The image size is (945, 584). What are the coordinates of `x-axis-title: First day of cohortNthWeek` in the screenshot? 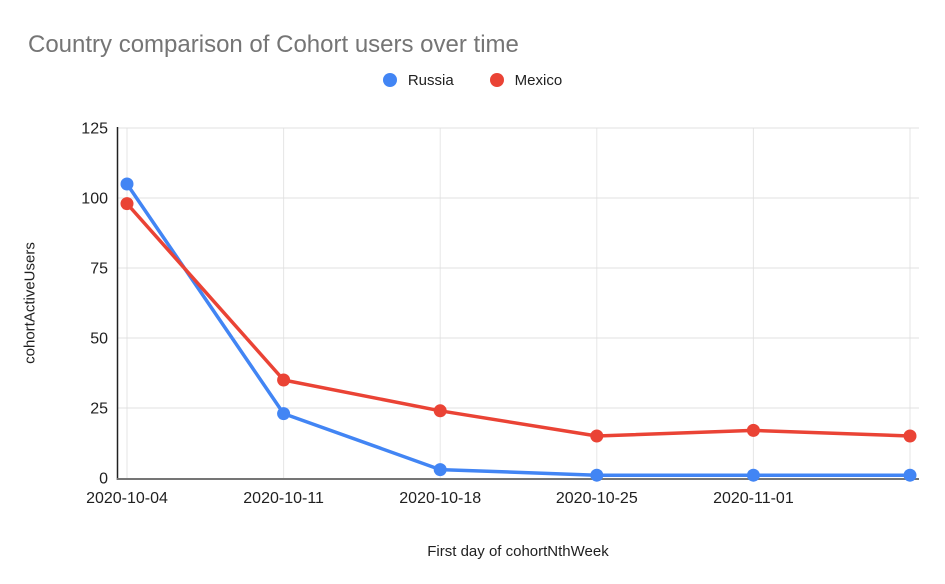 It's located at (518, 551).